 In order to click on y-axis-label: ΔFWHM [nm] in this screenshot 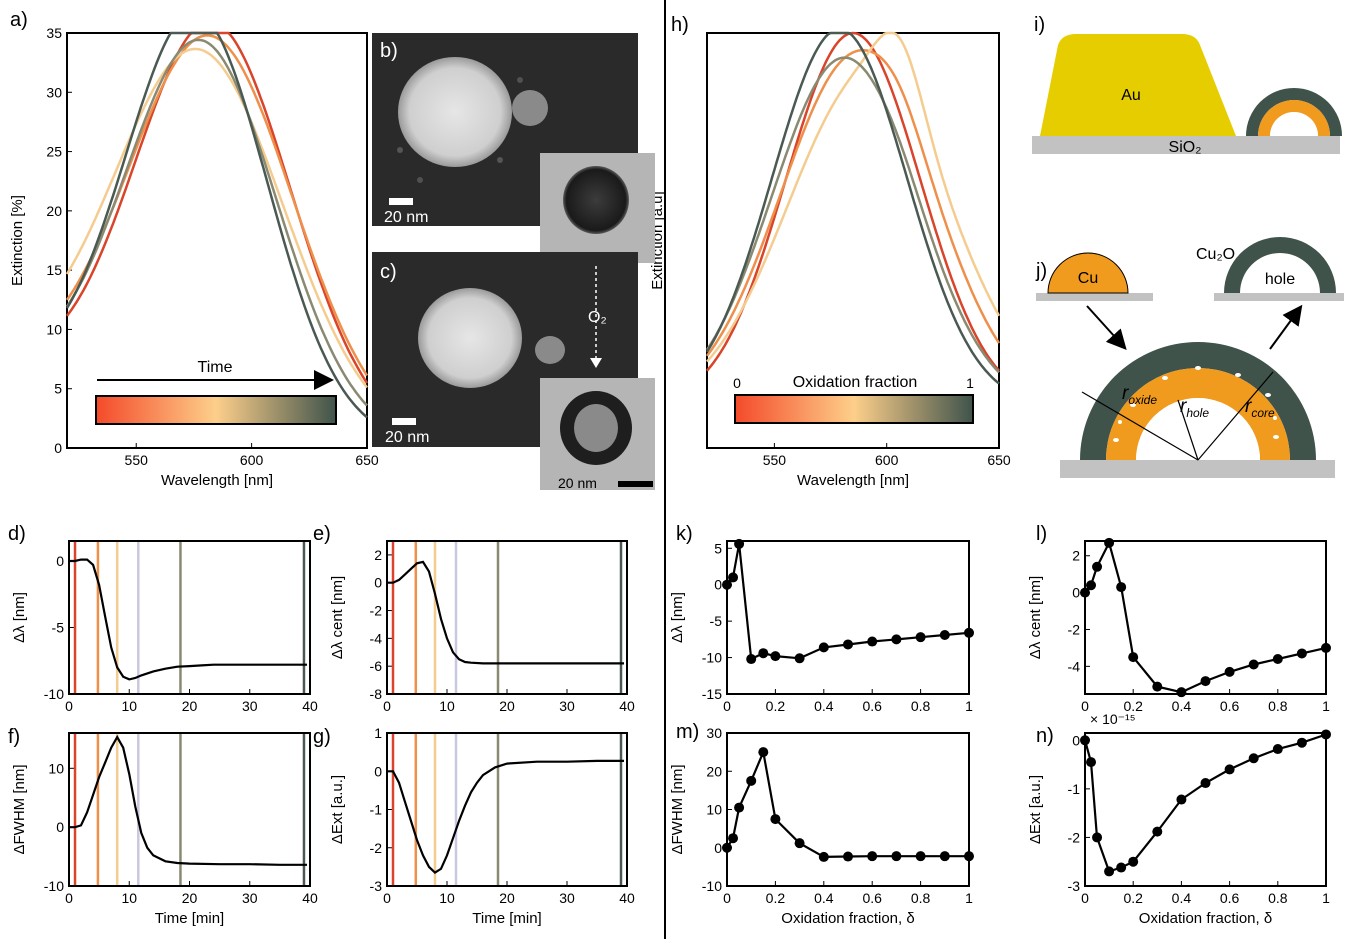, I will do `click(677, 809)`.